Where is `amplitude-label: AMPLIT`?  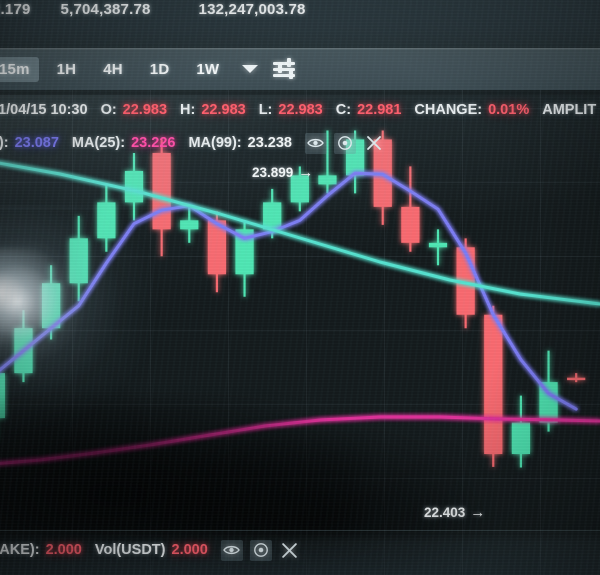
amplitude-label: AMPLIT is located at coordinates (569, 110).